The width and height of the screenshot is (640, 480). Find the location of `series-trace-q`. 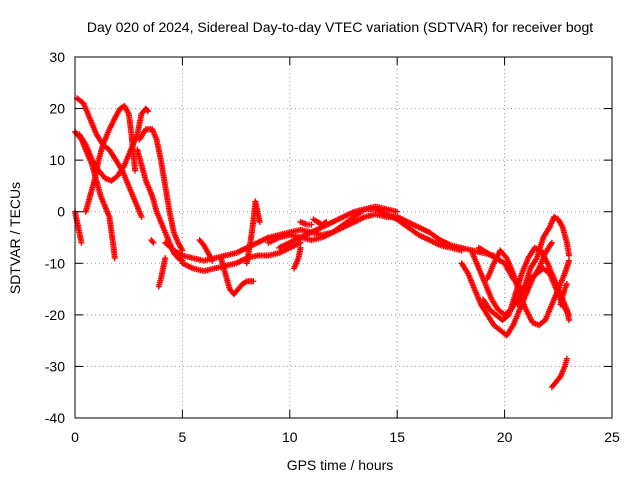

series-trace-q is located at coordinates (297, 258).